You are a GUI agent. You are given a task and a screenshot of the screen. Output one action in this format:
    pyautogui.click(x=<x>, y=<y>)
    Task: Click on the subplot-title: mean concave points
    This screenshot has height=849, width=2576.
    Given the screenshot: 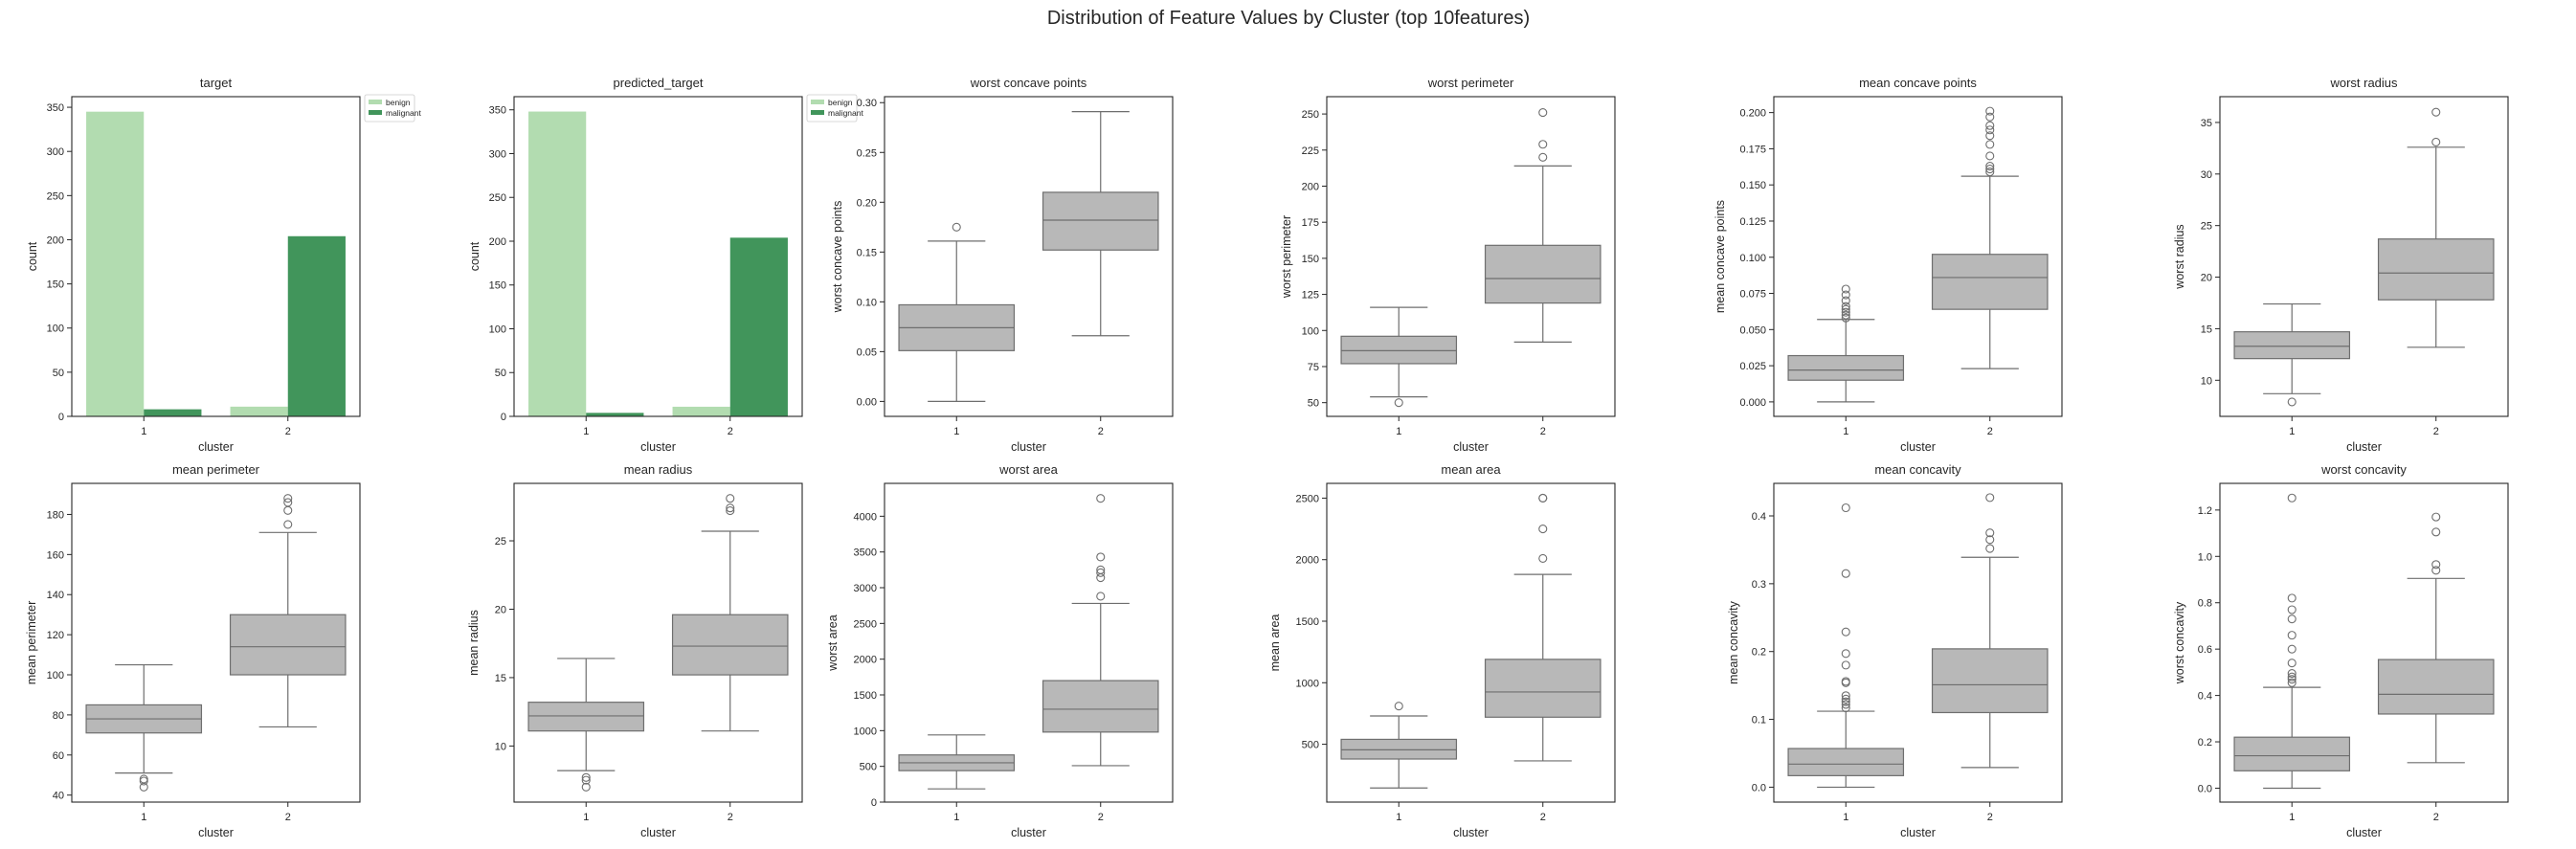 What is the action you would take?
    pyautogui.click(x=1918, y=83)
    